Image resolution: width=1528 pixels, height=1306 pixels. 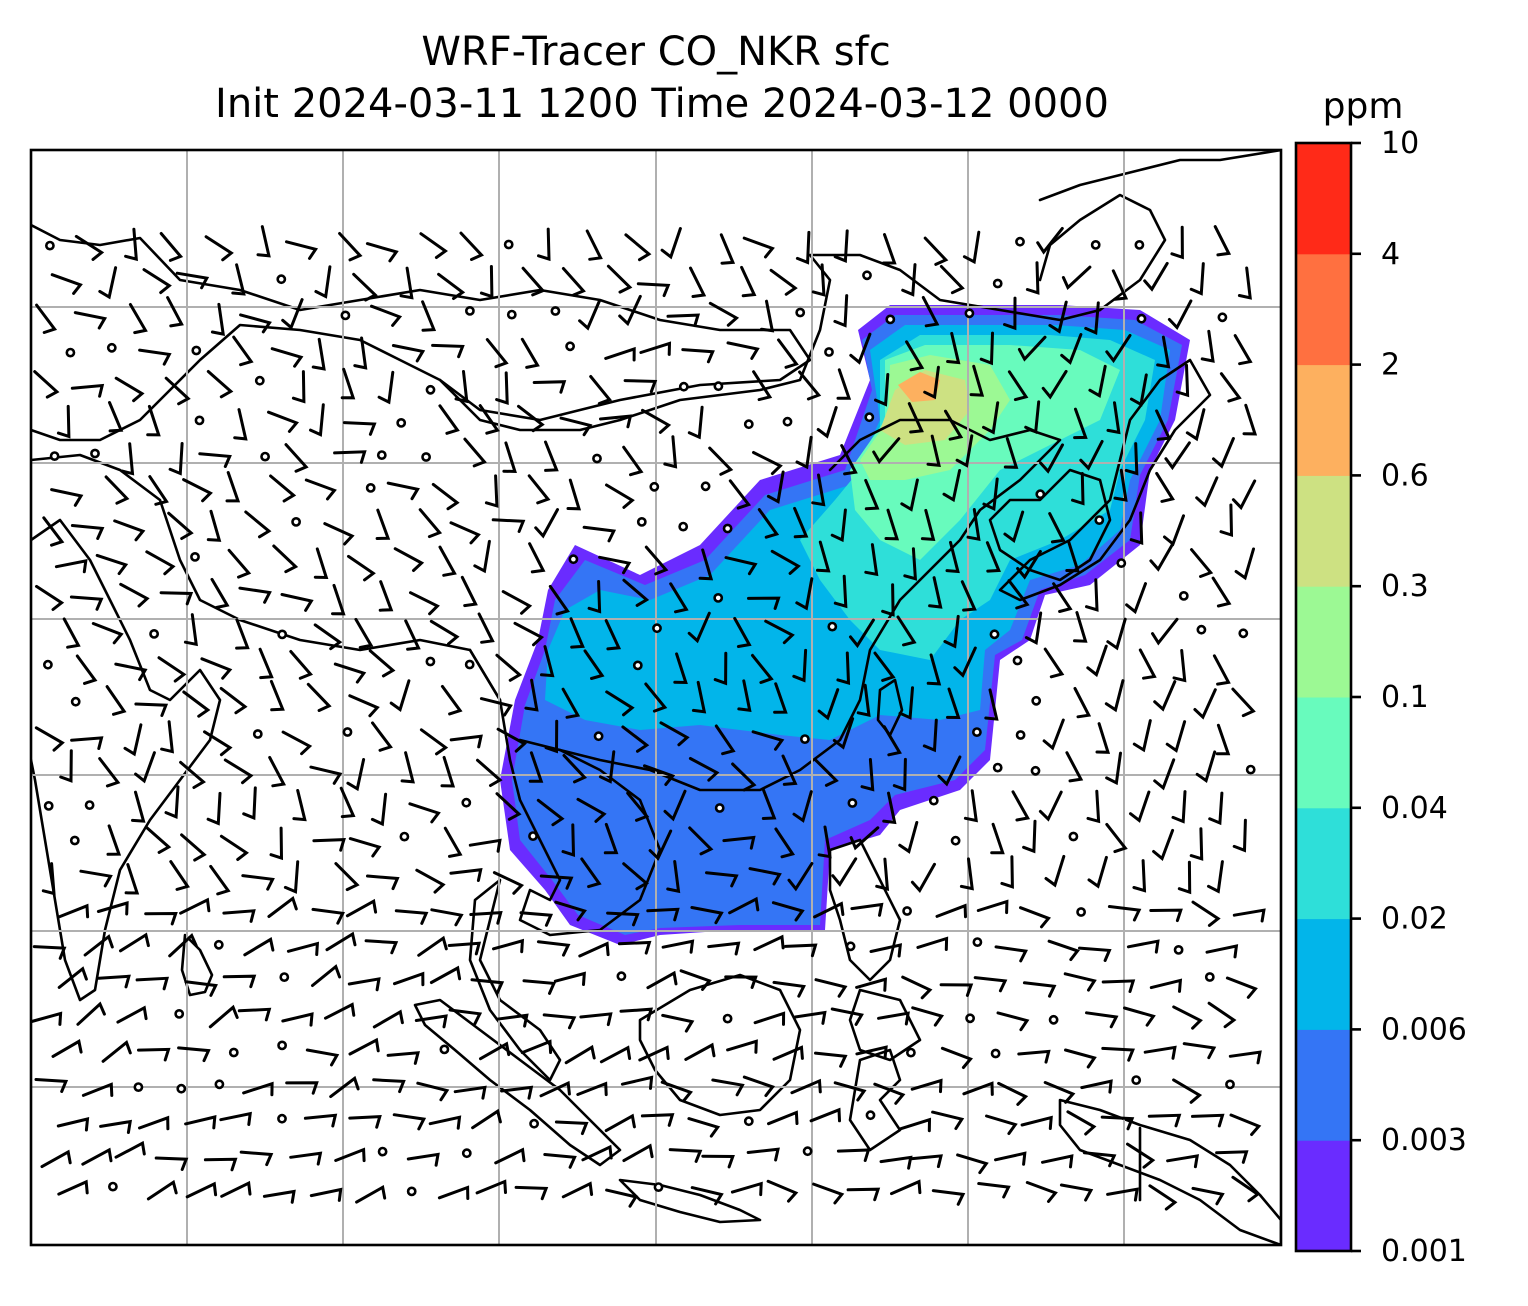 I want to click on colorbar: ppm 0.001 0.003 0.006 0.02 0.04 0.1 0.3 0.6 2 4 10, so click(x=1380, y=677).